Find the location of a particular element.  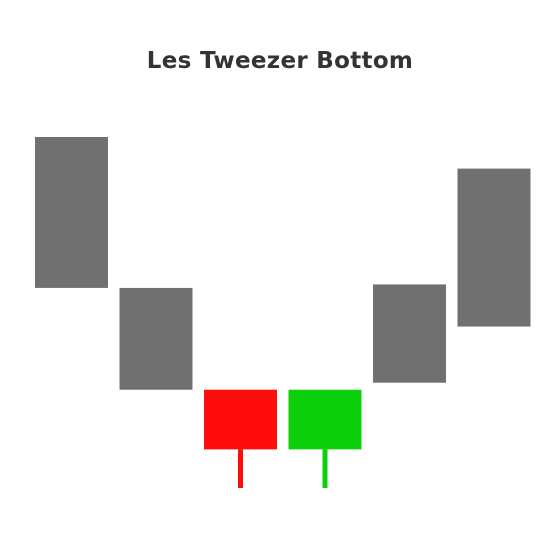

candle-4-body is located at coordinates (325, 419).